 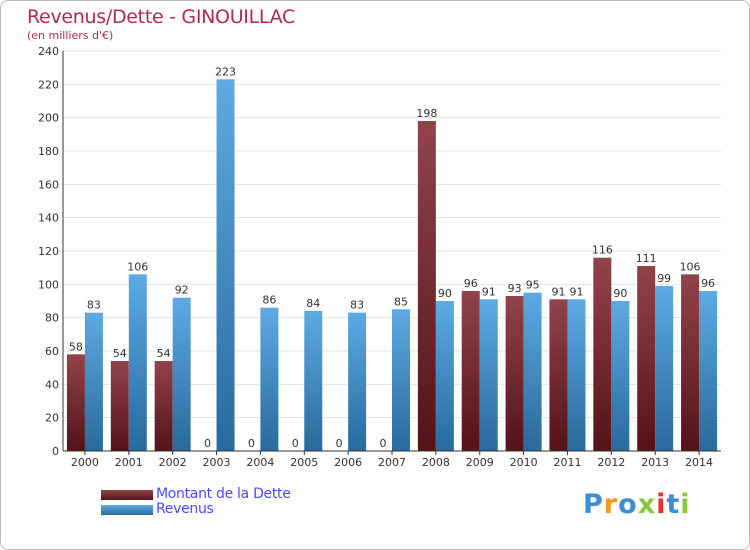 I want to click on value-label-revenus-2005: 84, so click(x=313, y=303).